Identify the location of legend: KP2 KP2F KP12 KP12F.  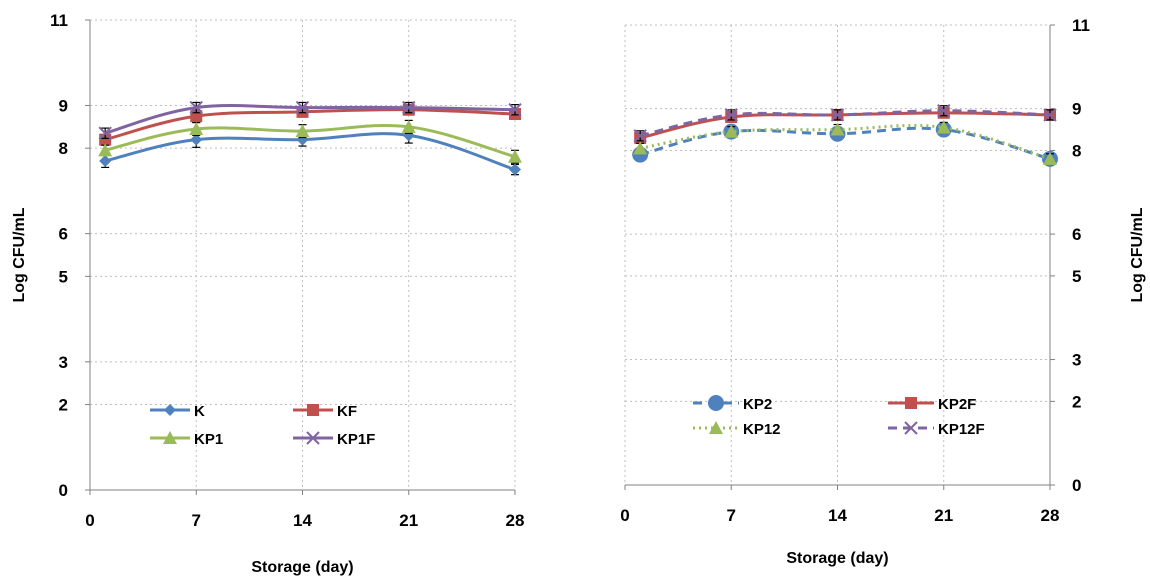
(839, 416).